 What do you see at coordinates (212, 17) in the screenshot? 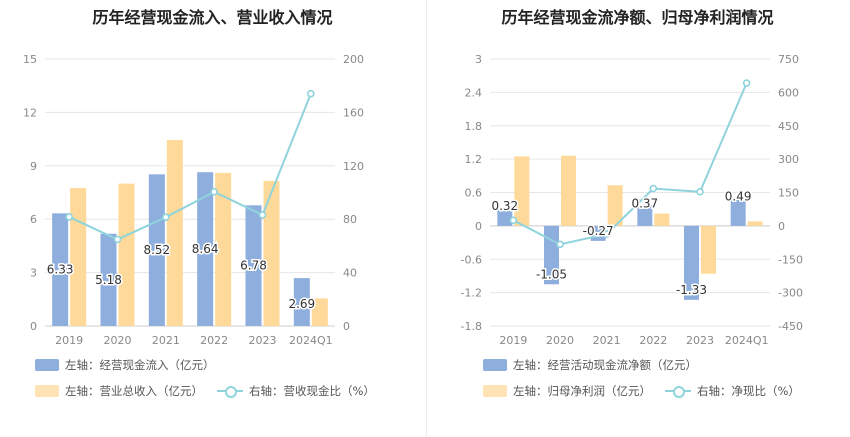
I see `left-chart-title: 历年经营现金流入、营业收入情况` at bounding box center [212, 17].